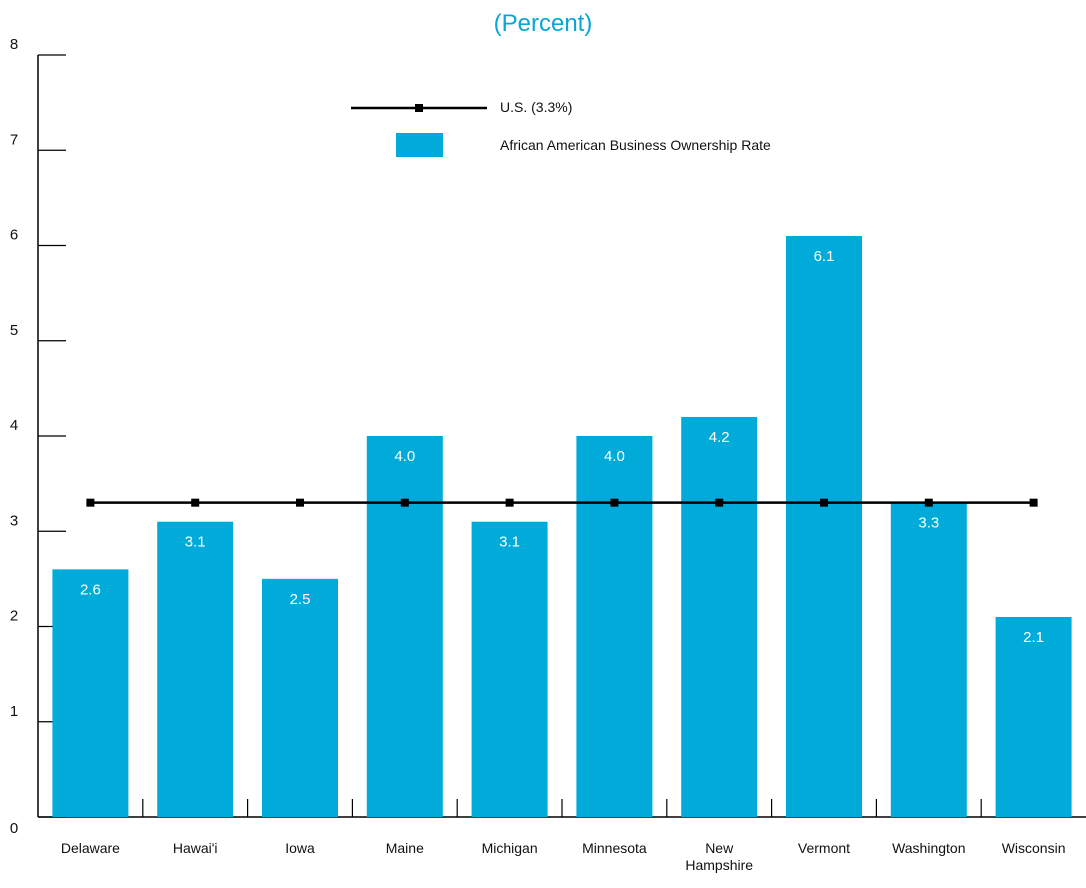 The height and width of the screenshot is (888, 1086). Describe the element at coordinates (14, 425) in the screenshot. I see `y-tick-label: 4` at that location.